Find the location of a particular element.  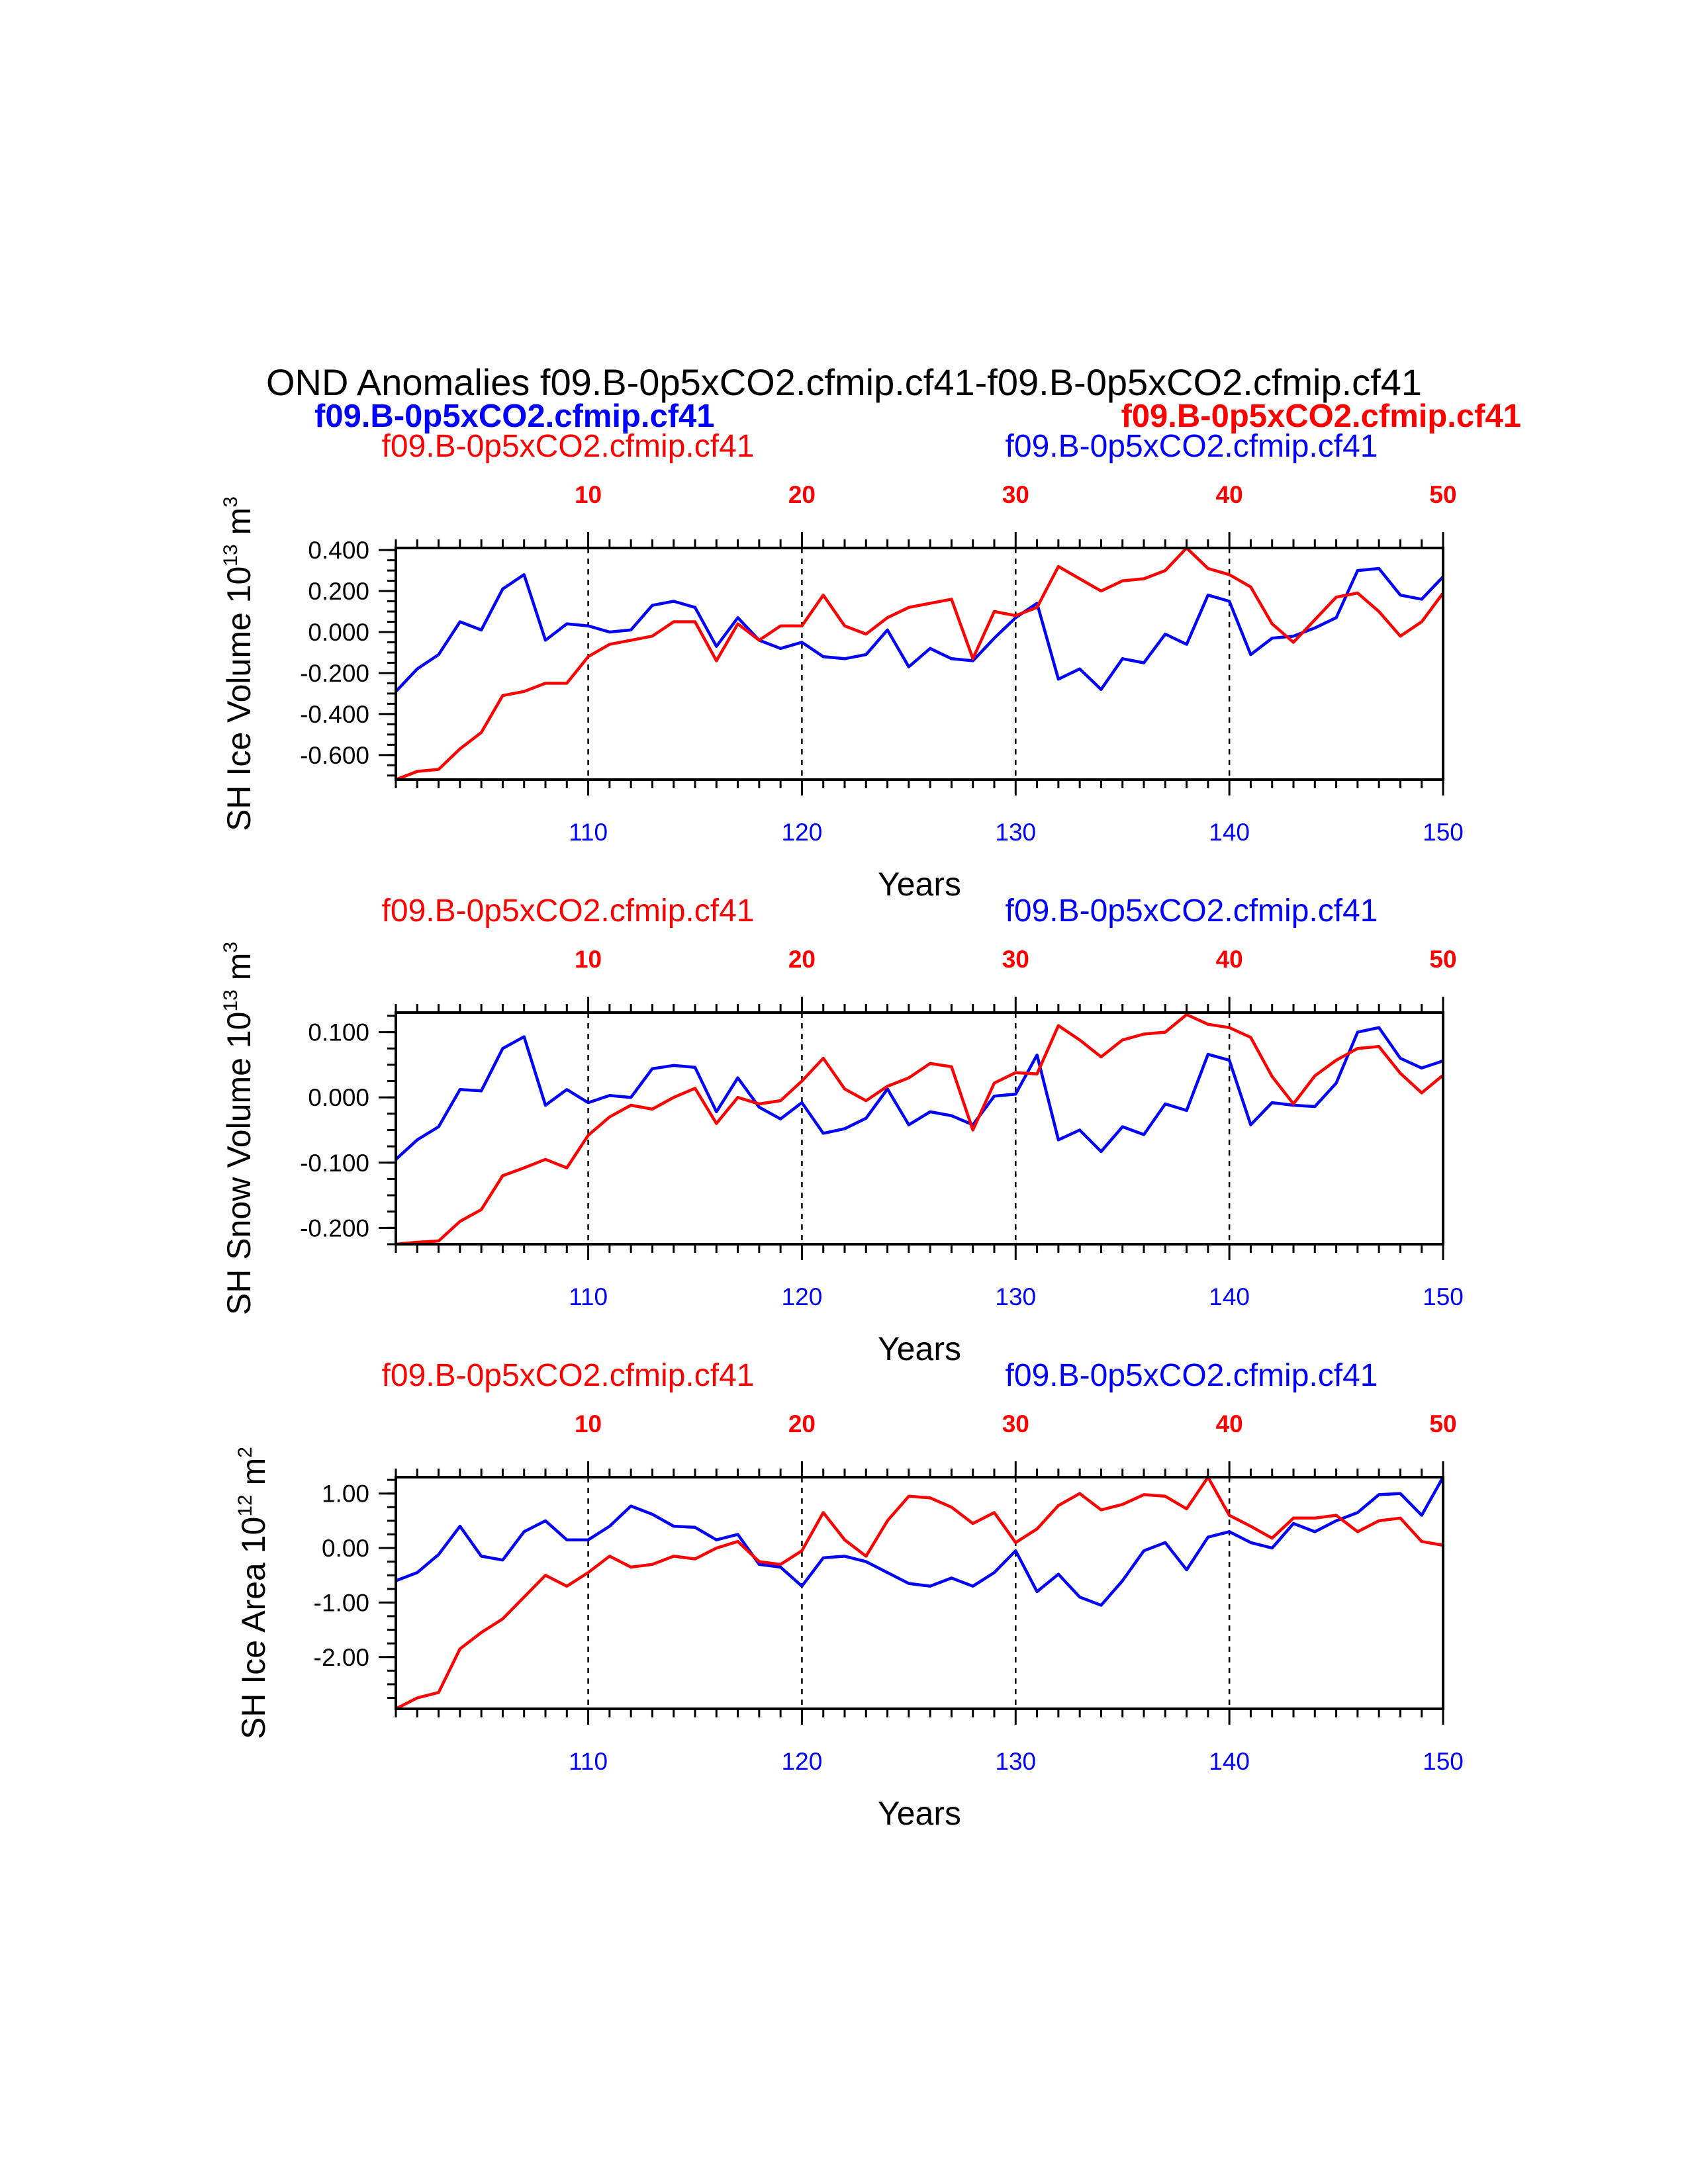

y-tick-label: 0.200 is located at coordinates (338, 591).